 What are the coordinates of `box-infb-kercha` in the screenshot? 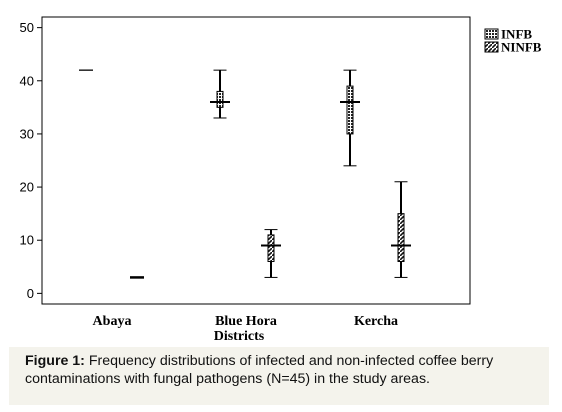 It's located at (350, 118).